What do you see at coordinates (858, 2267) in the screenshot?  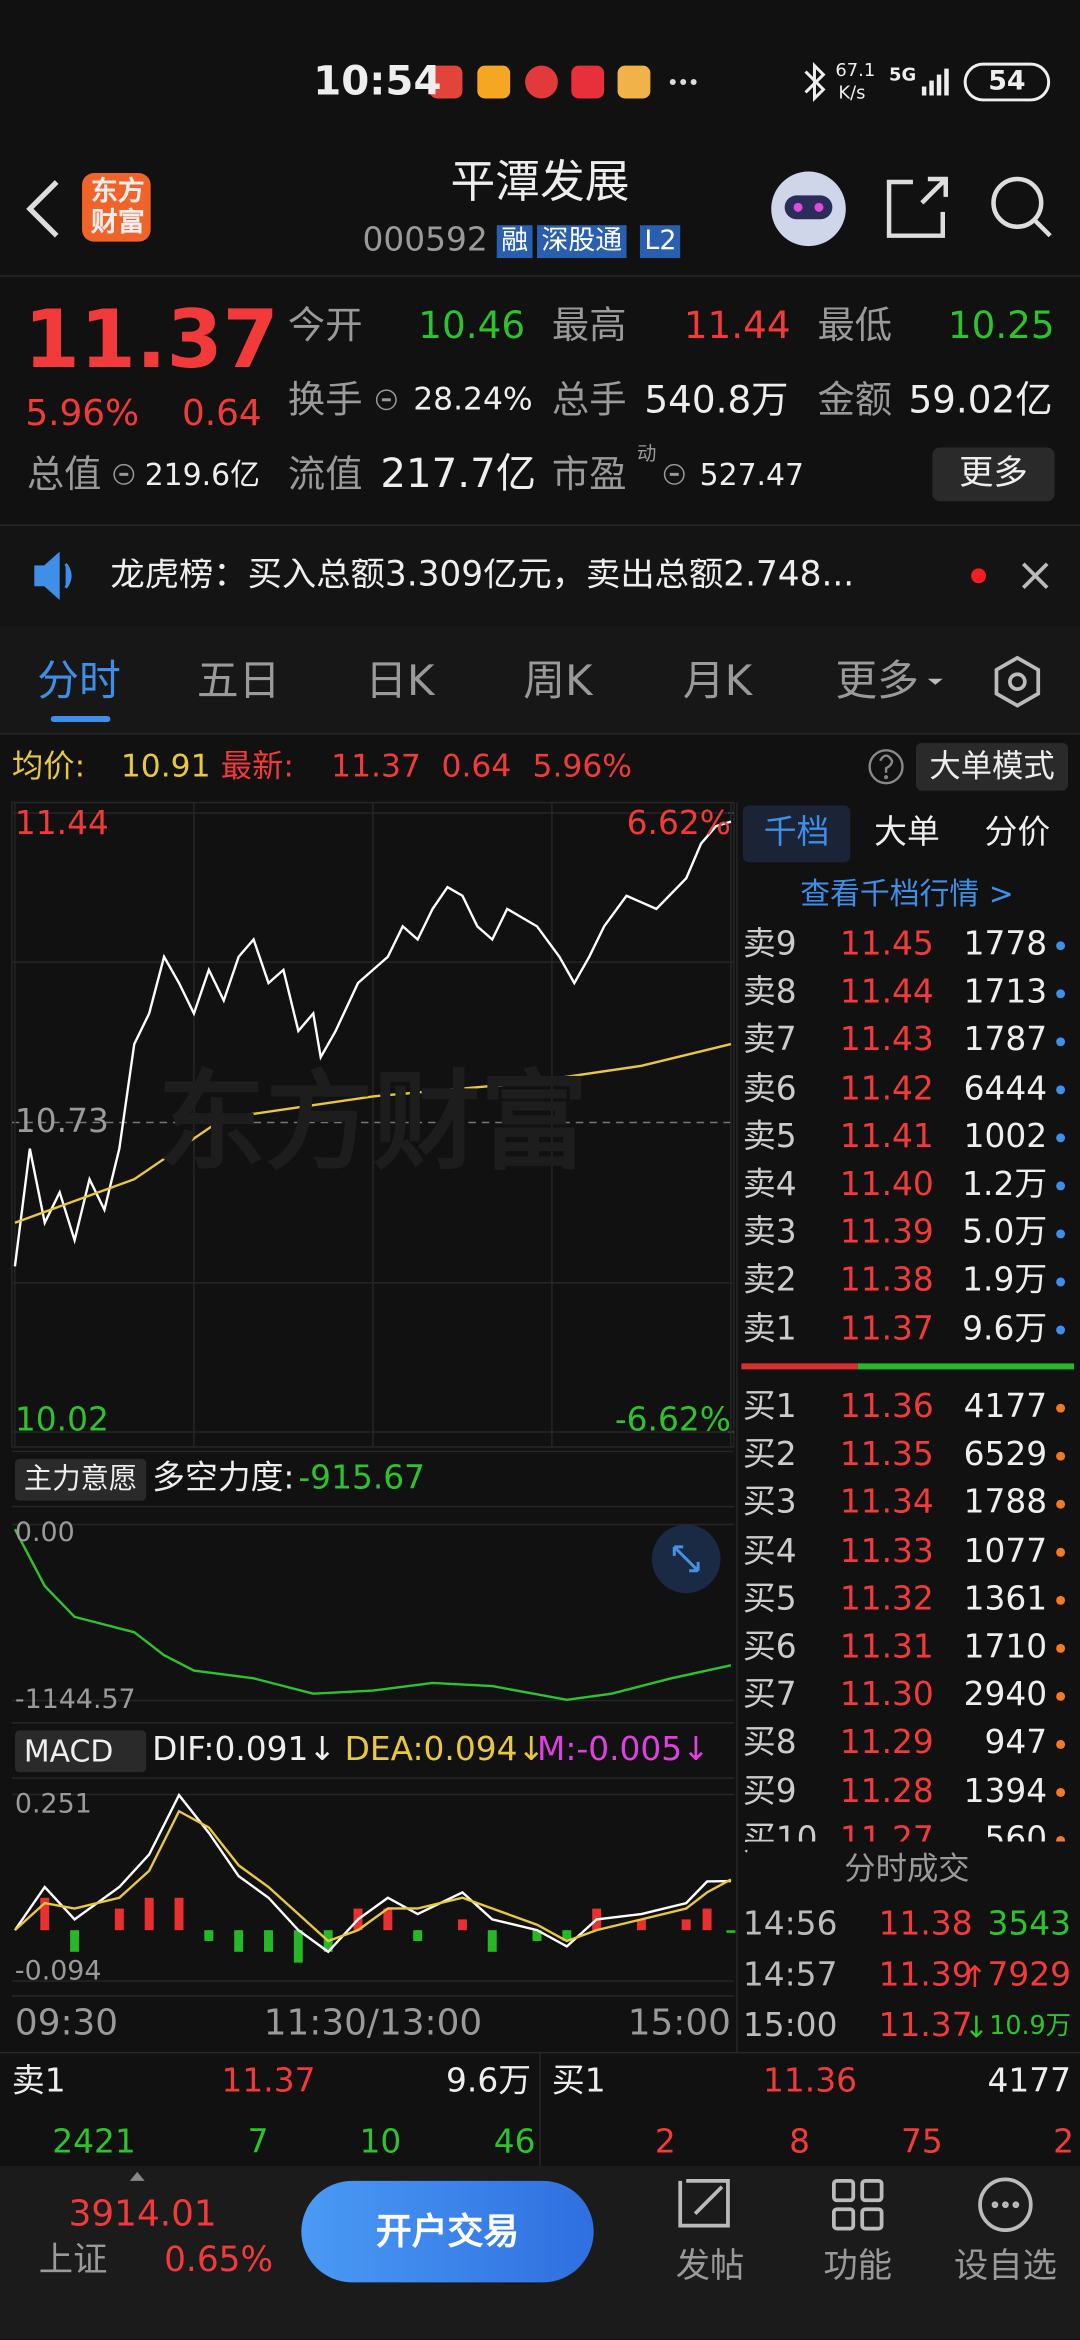 I see `footer-action: 功能` at bounding box center [858, 2267].